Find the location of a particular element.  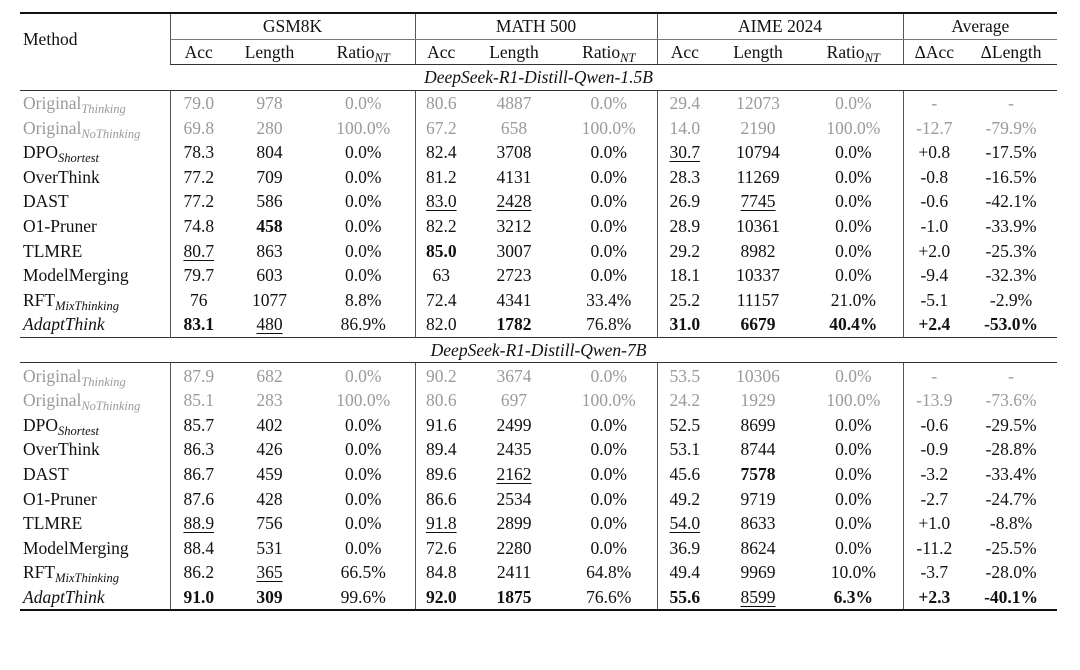

cell-value: -3.2 is located at coordinates (934, 473).